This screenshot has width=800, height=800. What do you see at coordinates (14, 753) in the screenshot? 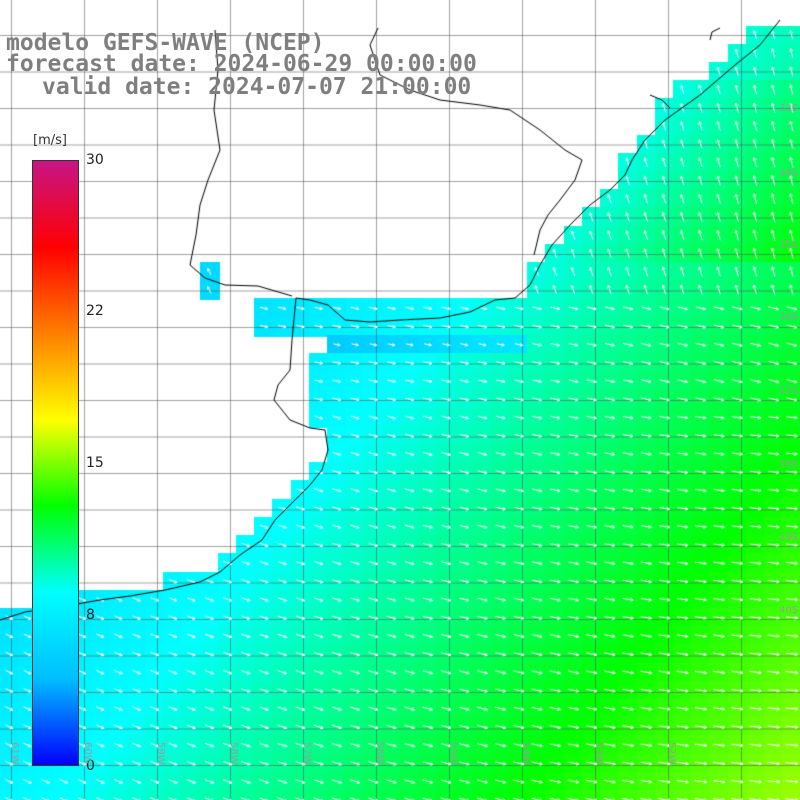
I see `lon-label-61w: 61W` at bounding box center [14, 753].